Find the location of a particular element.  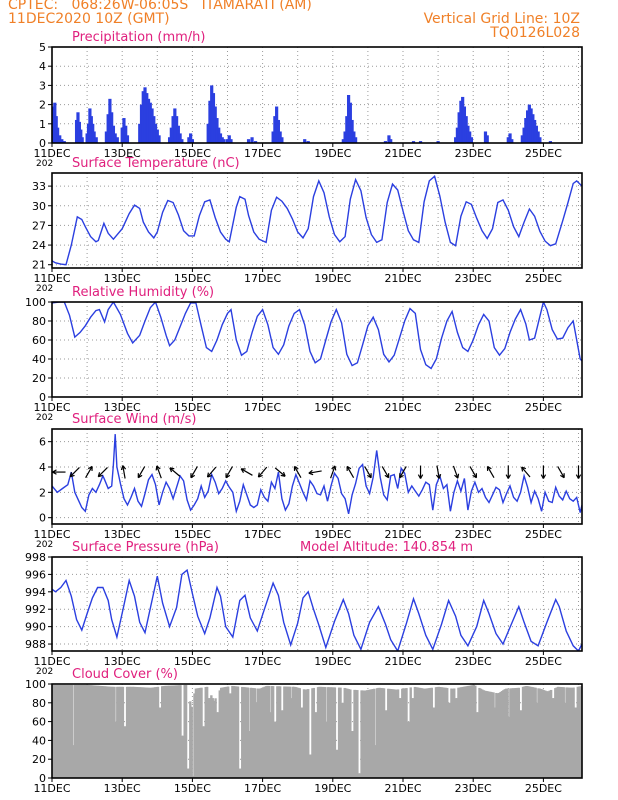

plot-area is located at coordinates (317, 336).